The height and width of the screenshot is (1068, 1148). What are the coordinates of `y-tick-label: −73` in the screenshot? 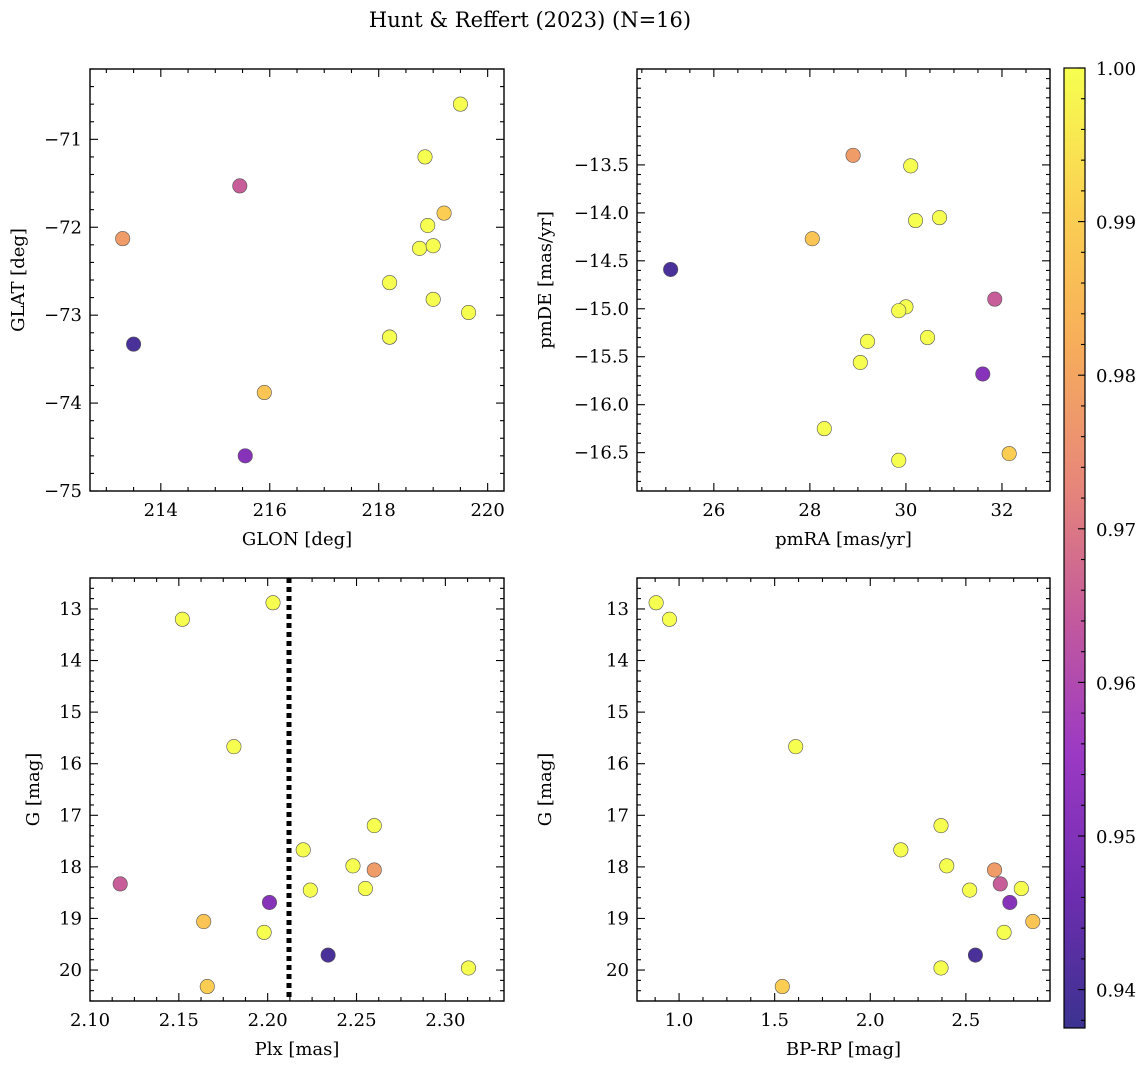 It's located at (63, 315).